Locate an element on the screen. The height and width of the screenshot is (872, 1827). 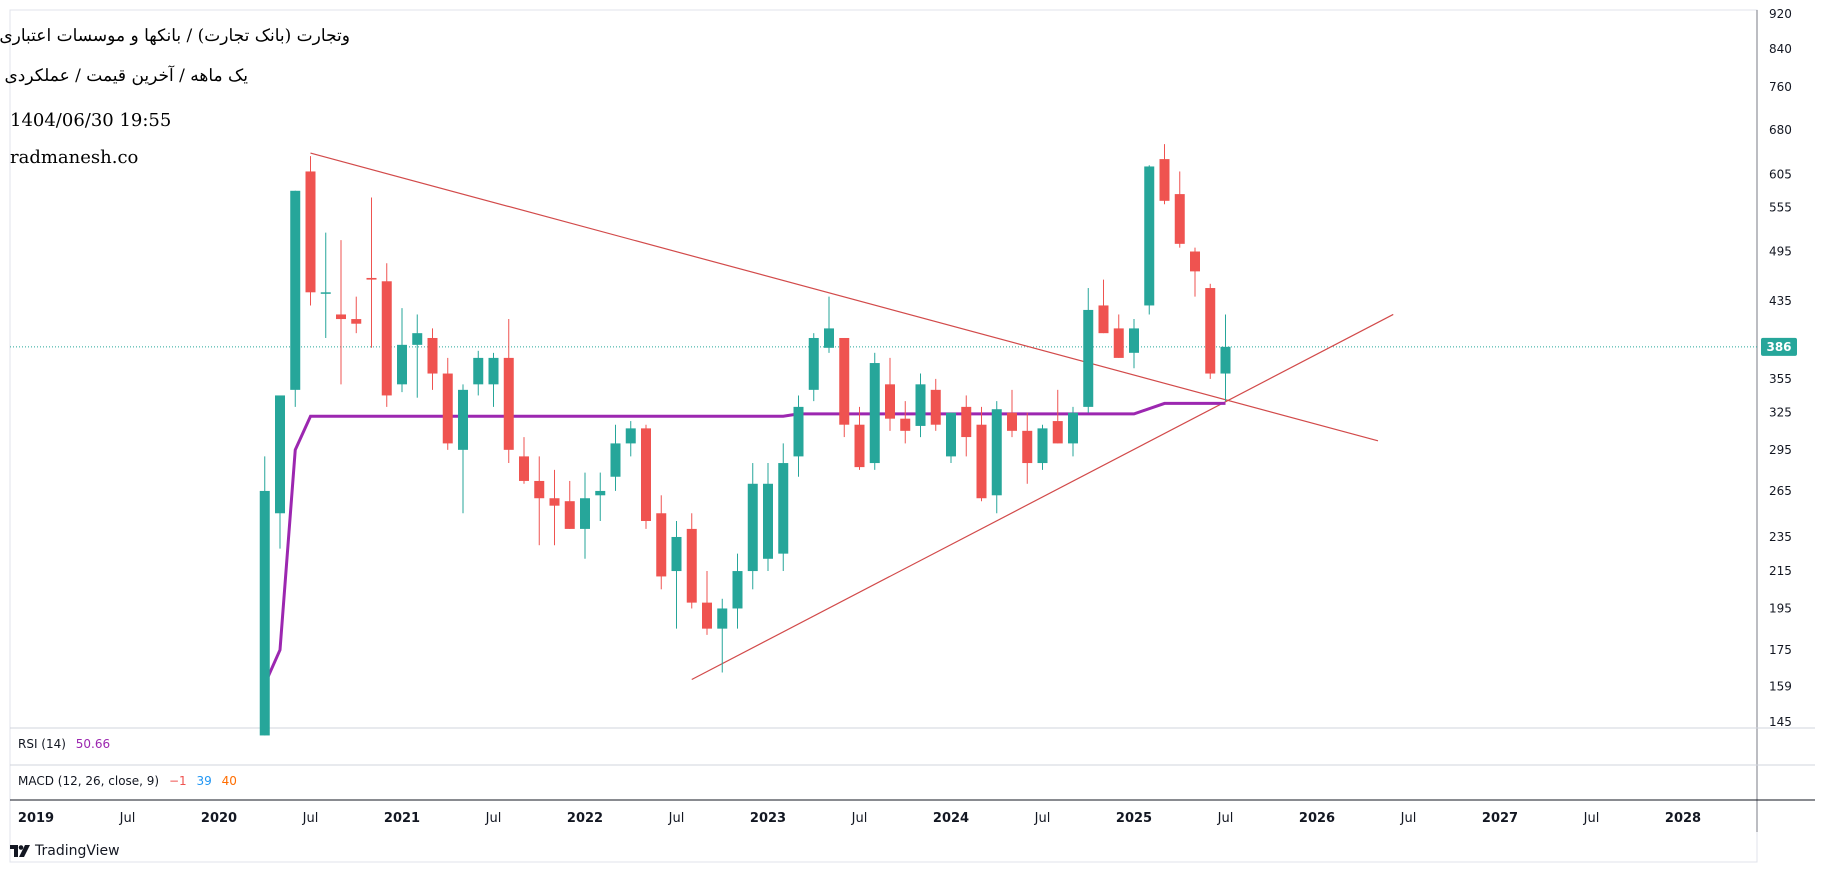
price-tick-label: 159 is located at coordinates (1780, 687).